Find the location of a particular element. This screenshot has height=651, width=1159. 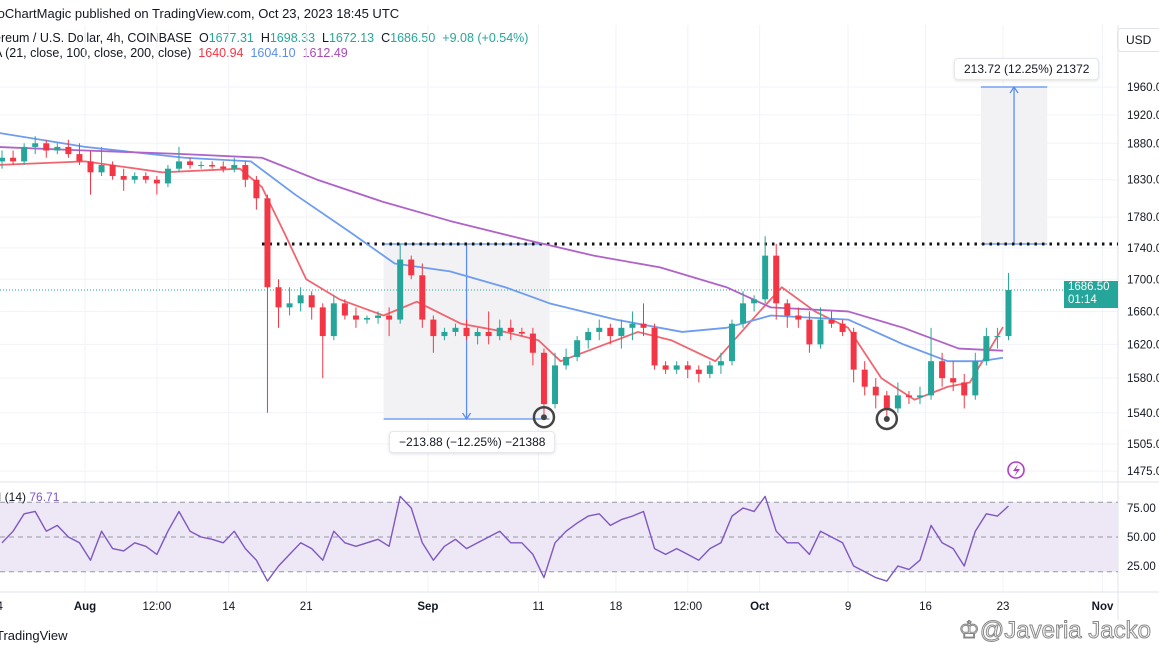

ma-title: A (21, close, 100, close, 200, close) is located at coordinates (96, 53).